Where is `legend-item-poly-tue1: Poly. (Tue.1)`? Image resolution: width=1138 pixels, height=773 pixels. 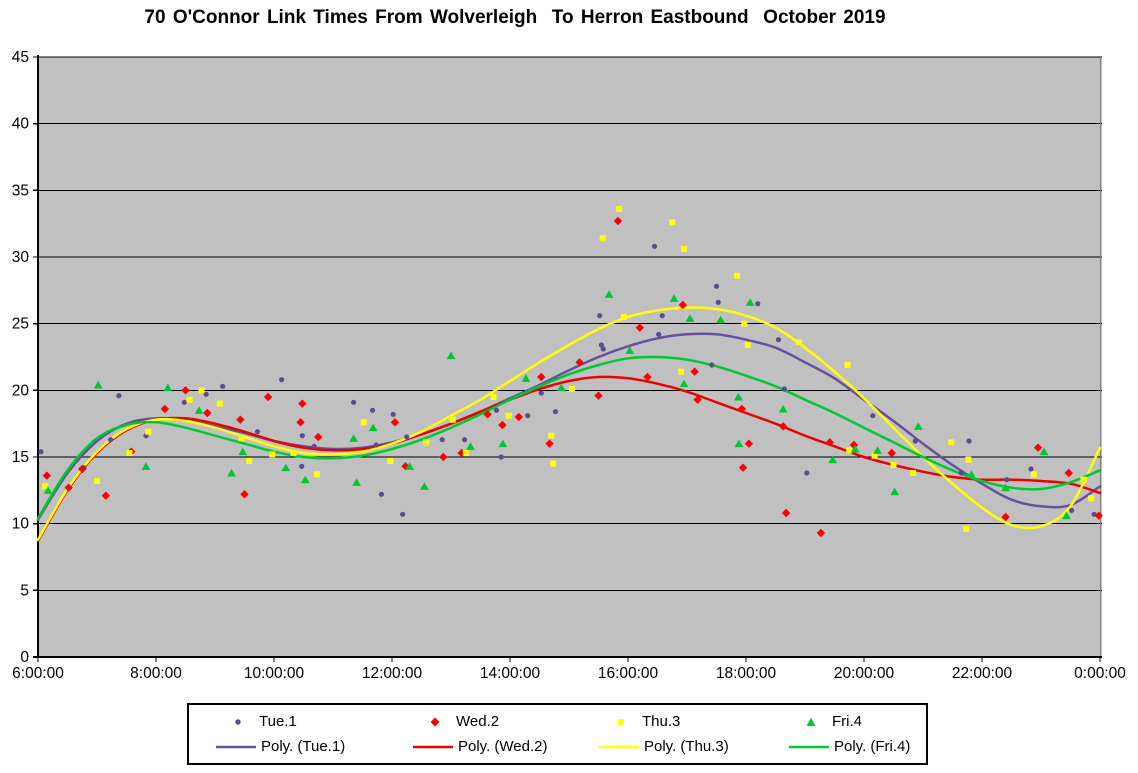
legend-item-poly-tue1: Poly. (Tue.1) is located at coordinates (280, 746).